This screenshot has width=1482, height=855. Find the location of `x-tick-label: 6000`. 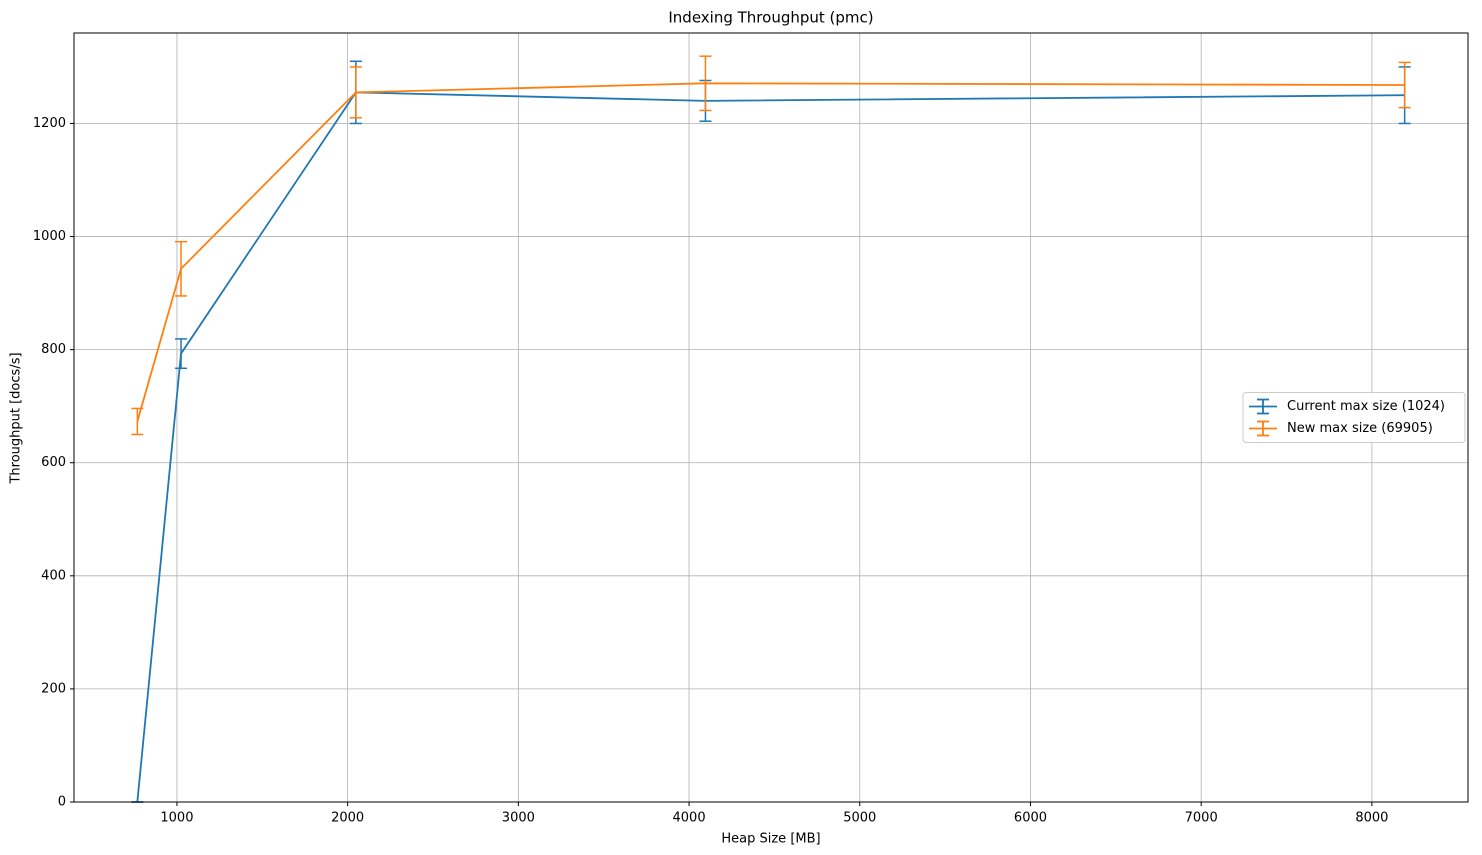

x-tick-label: 6000 is located at coordinates (1030, 818).